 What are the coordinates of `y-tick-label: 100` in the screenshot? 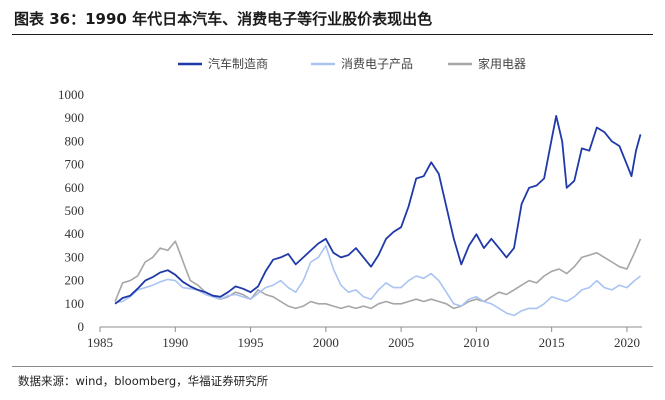 It's located at (75, 303).